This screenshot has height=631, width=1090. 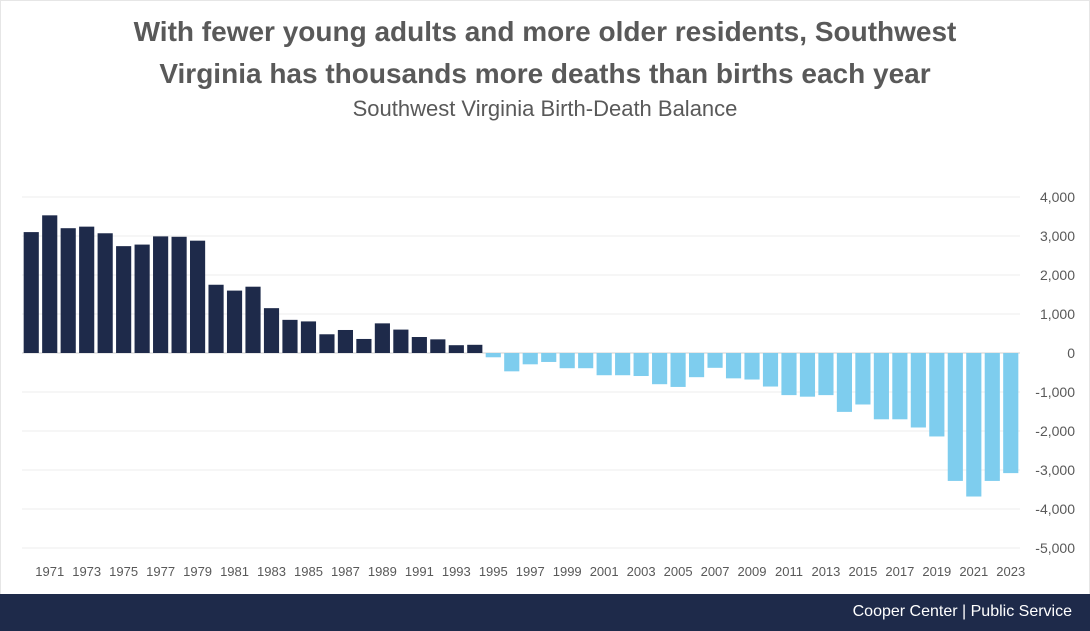 What do you see at coordinates (160, 571) in the screenshot?
I see `x-tick-label: 1977` at bounding box center [160, 571].